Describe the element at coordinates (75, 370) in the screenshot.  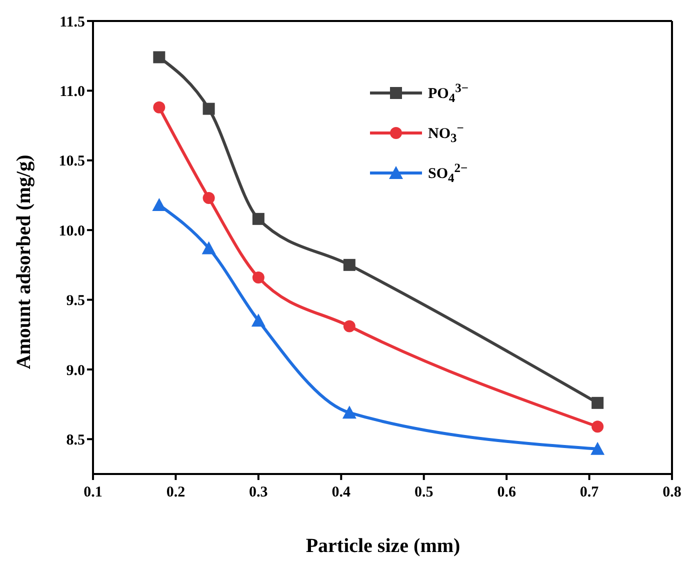
I see `y-tick-label: 9.0` at that location.